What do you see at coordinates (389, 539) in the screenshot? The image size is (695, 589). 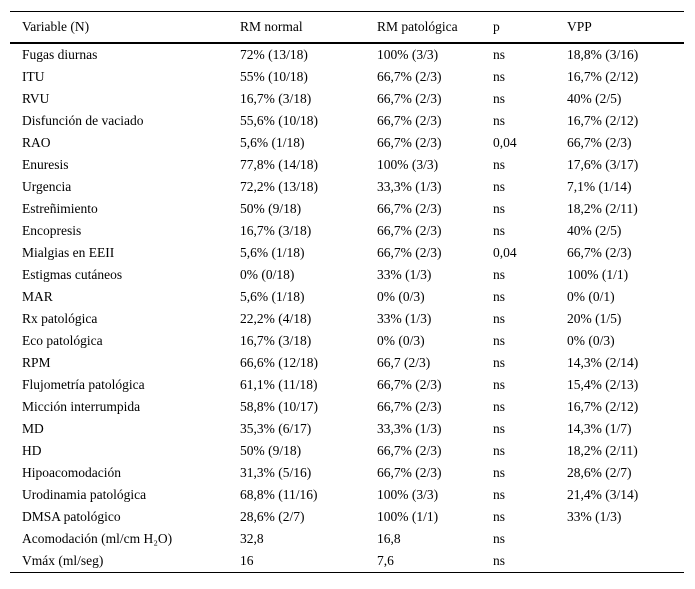 I see `cell-rm-patologica: 16,8` at bounding box center [389, 539].